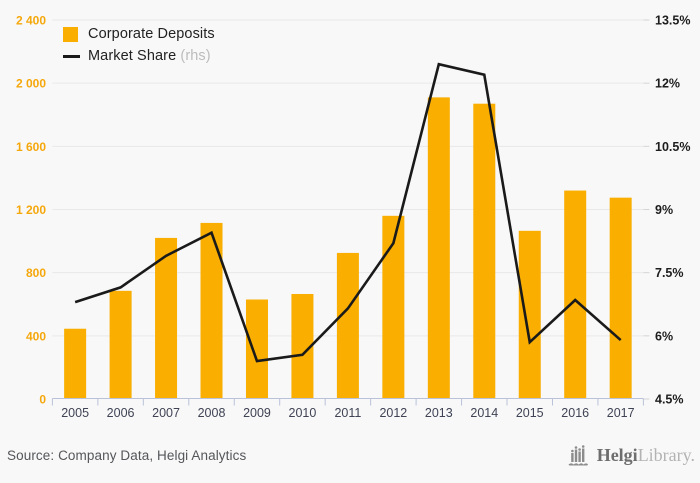 The height and width of the screenshot is (483, 700). What do you see at coordinates (669, 273) in the screenshot?
I see `right-axis-label: 7.5%` at bounding box center [669, 273].